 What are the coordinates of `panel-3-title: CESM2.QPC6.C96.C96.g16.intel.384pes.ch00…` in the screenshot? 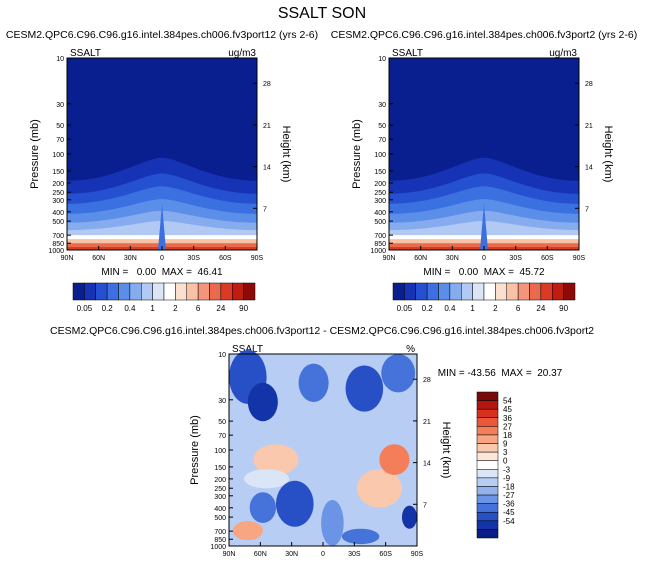 It's located at (322, 331).